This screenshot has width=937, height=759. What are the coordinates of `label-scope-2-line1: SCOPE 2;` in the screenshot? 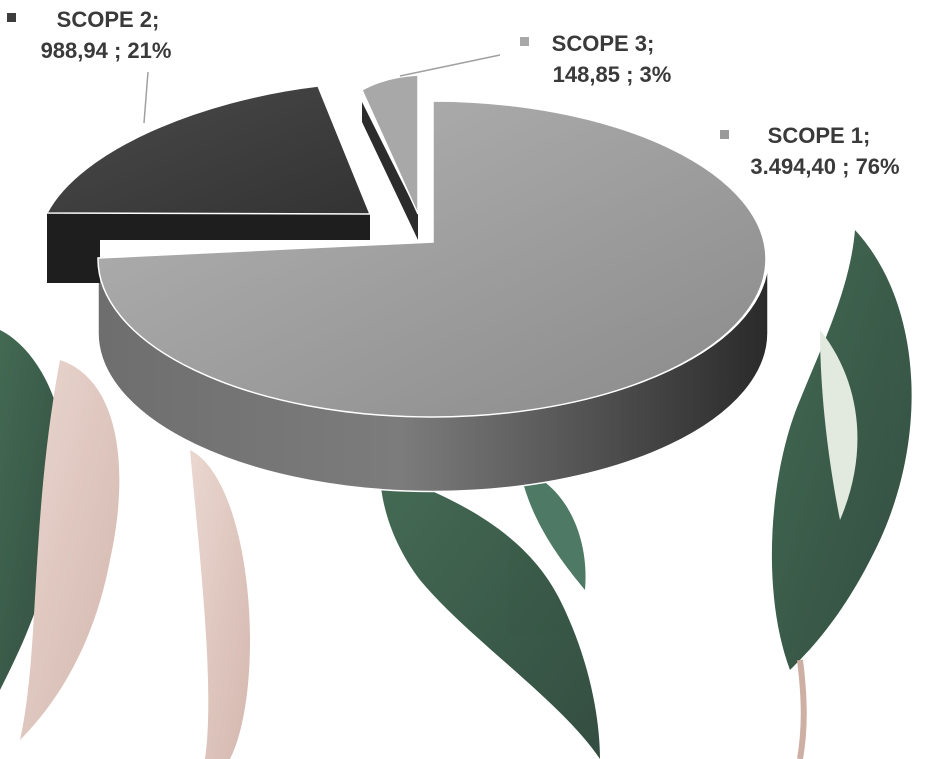 It's located at (108, 19).